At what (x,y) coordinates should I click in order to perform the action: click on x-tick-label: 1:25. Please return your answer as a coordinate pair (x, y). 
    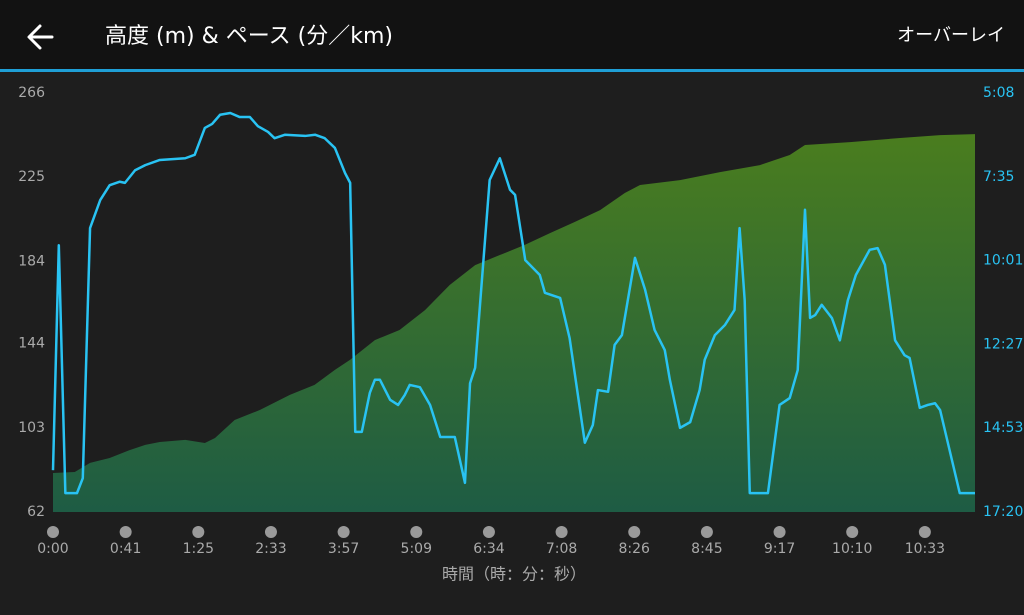
    Looking at the image, I should click on (198, 549).